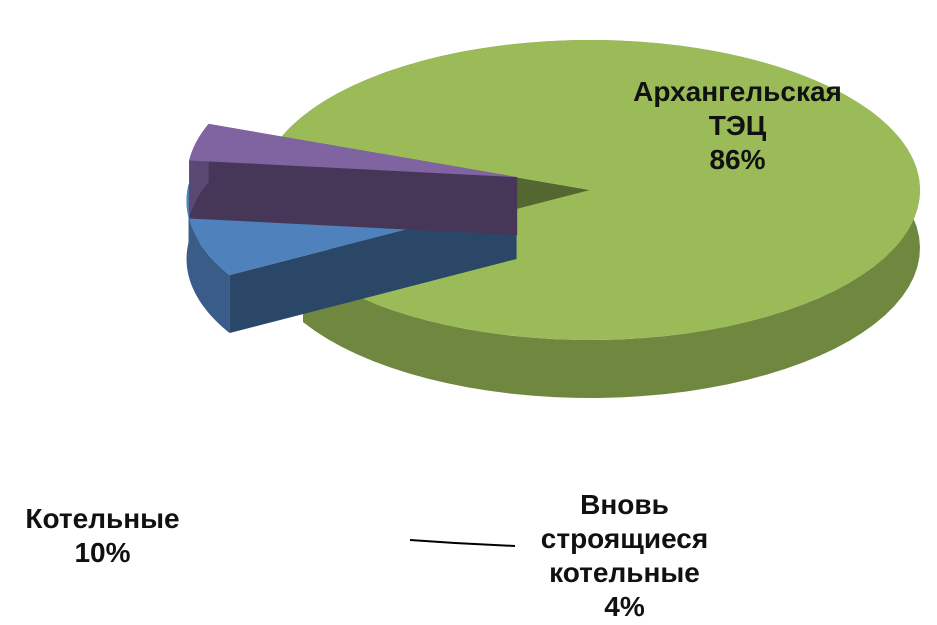 Image resolution: width=937 pixels, height=625 pixels. I want to click on category-label: Архангельская ТЭЦ, so click(737, 108).